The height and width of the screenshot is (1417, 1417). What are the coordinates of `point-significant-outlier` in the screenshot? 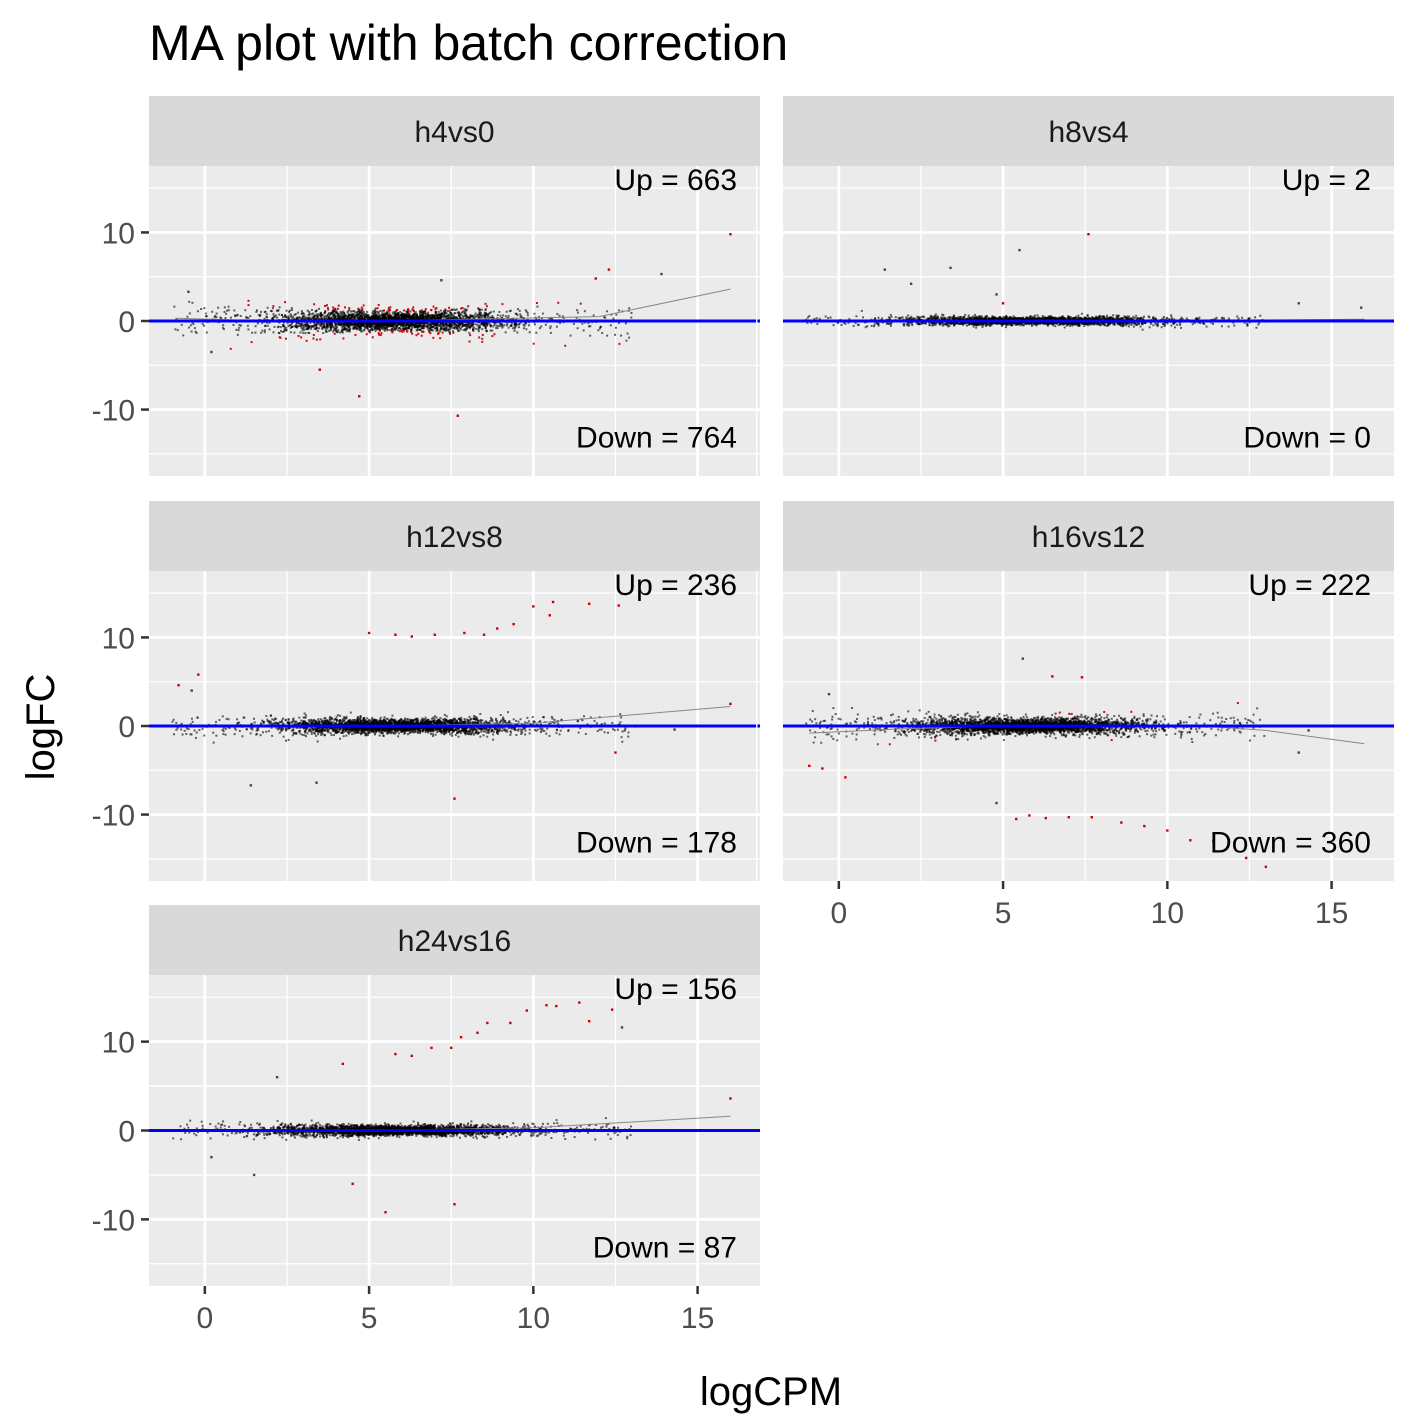 It's located at (609, 269).